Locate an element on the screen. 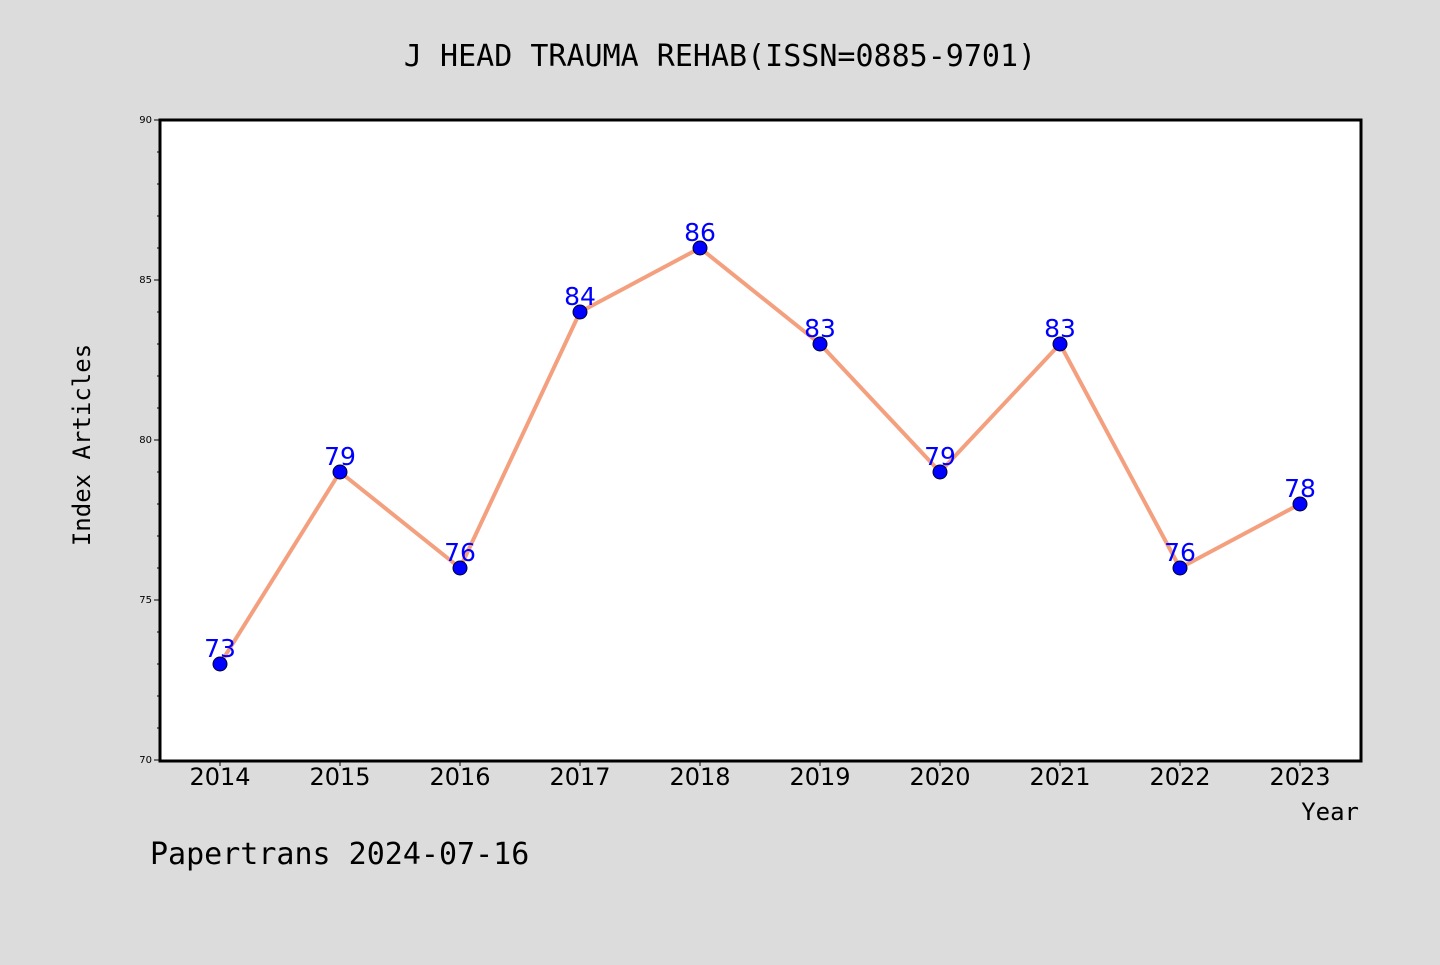  y-tick-label: 70 is located at coordinates (145, 760).